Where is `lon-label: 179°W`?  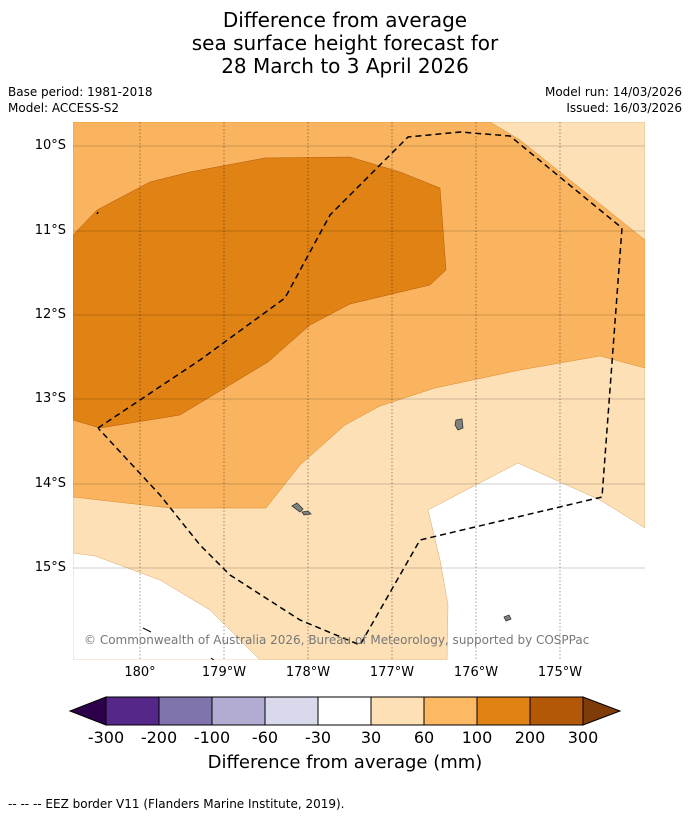 lon-label: 179°W is located at coordinates (224, 672).